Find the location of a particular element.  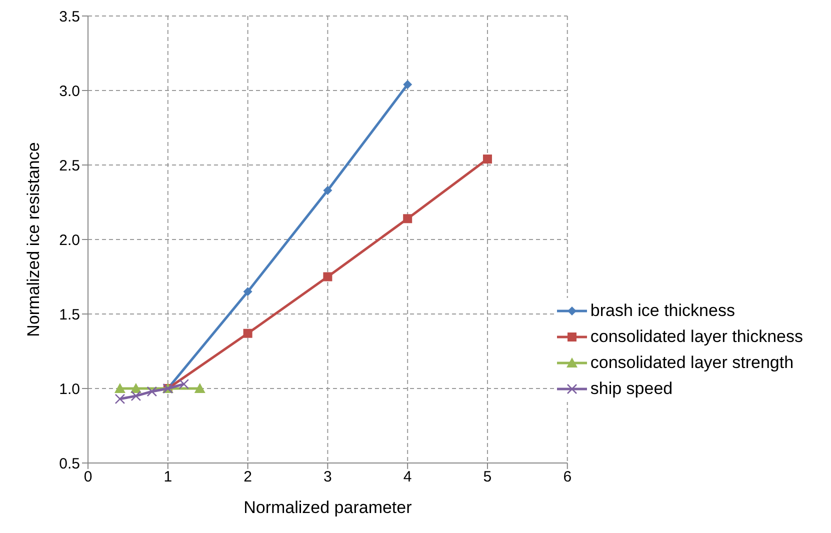

y-tick-label: 3.5 is located at coordinates (69, 17).